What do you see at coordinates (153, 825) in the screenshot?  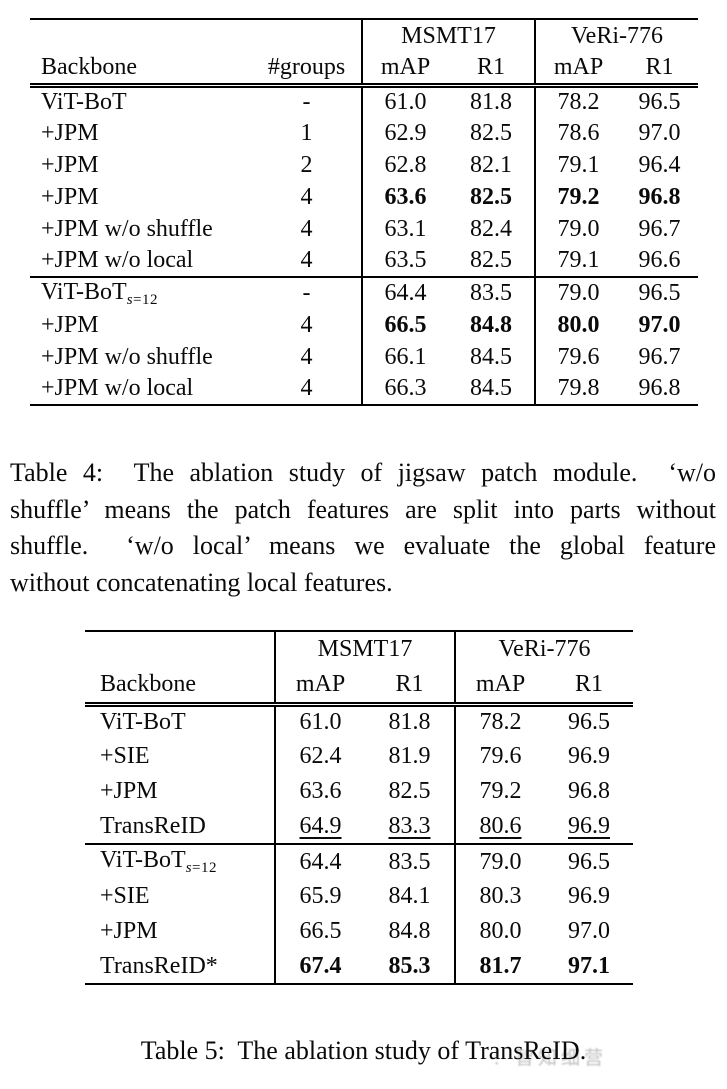 I see `backbone-cell: TransReID` at bounding box center [153, 825].